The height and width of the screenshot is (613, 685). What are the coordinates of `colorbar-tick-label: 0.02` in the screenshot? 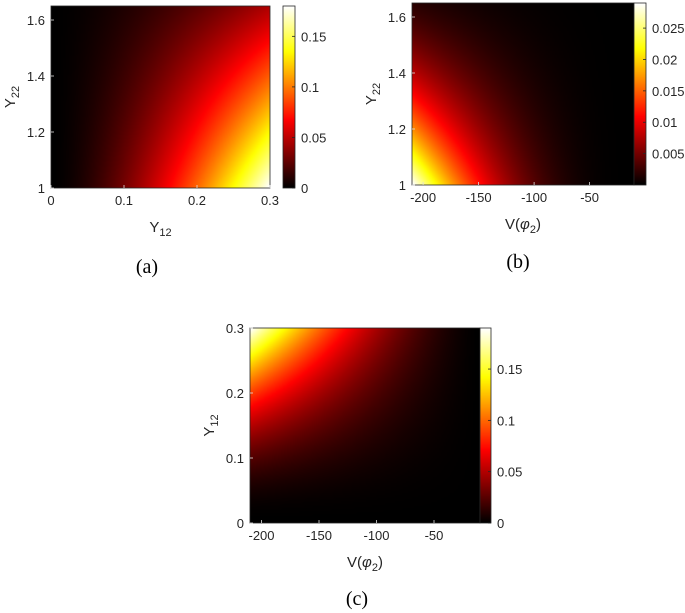 It's located at (664, 59).